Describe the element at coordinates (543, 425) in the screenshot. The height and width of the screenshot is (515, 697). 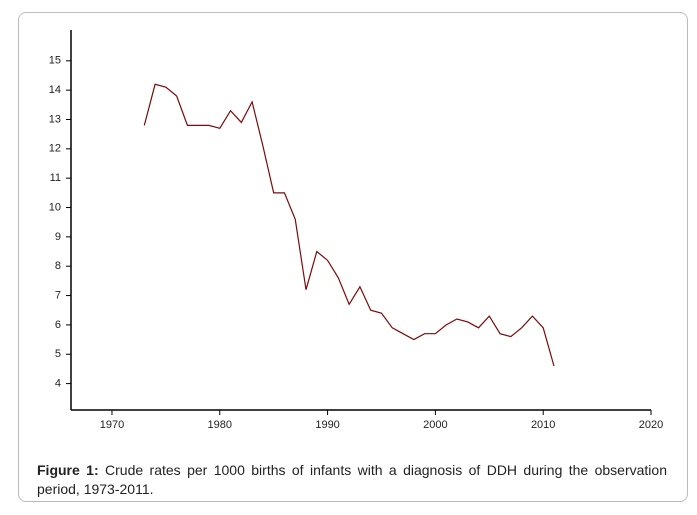
I see `x-tick-label: 2010` at that location.